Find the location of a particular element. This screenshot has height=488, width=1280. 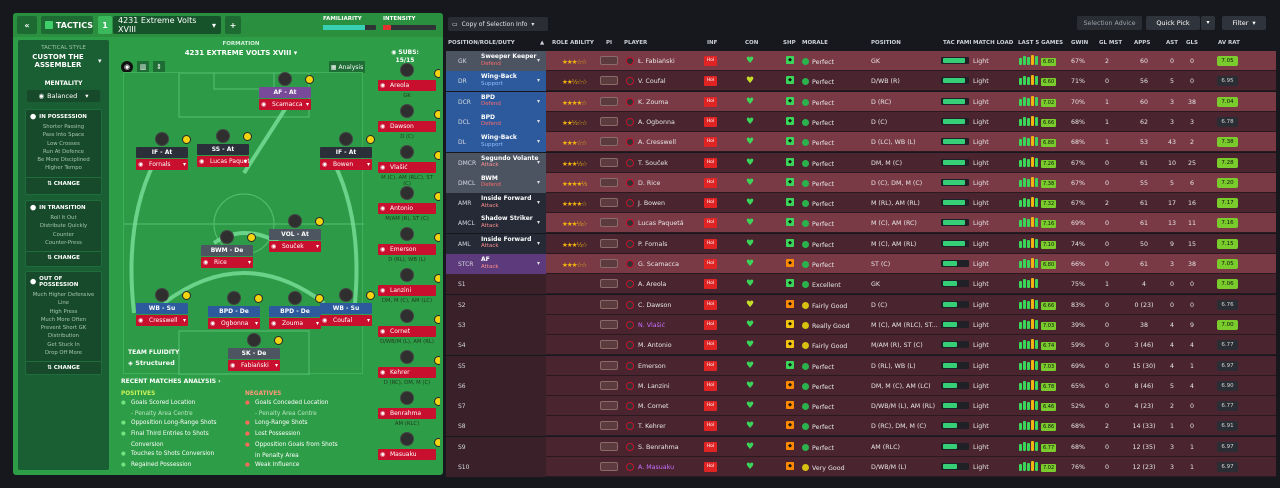

sub-player: Benrahma ◉ AM (RLC) is located at coordinates (409, 414).